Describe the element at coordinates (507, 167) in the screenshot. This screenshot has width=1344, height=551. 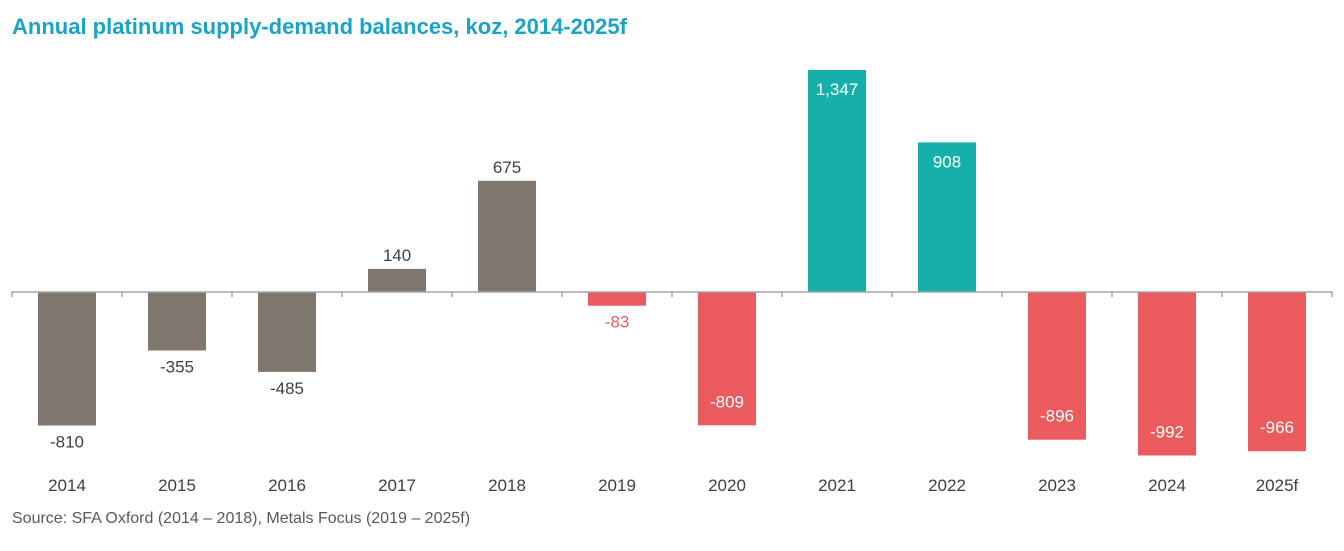
I see `data-label-2018: 675` at that location.